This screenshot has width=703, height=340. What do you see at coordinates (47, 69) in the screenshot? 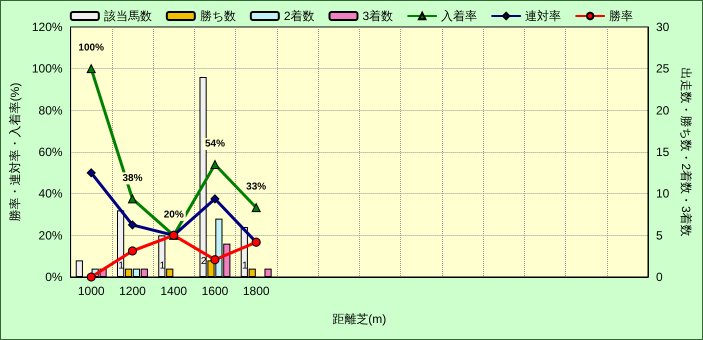
I see `y-tick-label: 100%` at bounding box center [47, 69].